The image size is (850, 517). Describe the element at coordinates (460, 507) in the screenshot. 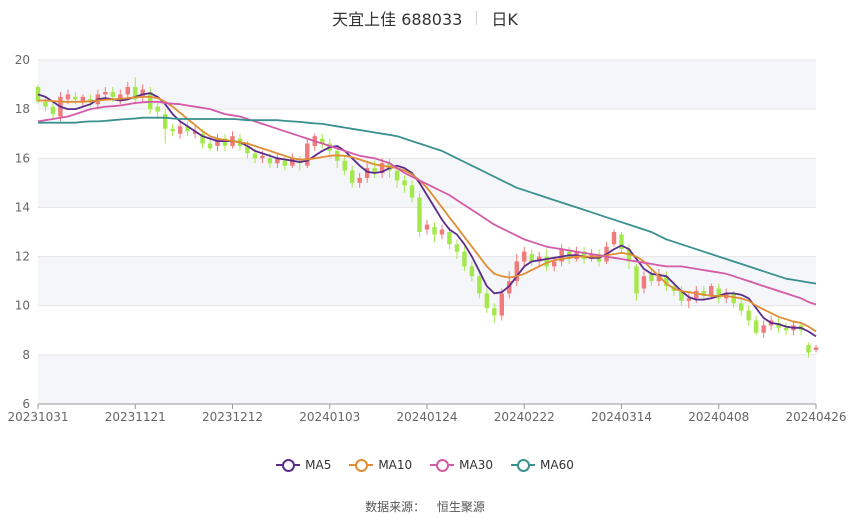

I see `source-value: 恒生聚源` at that location.